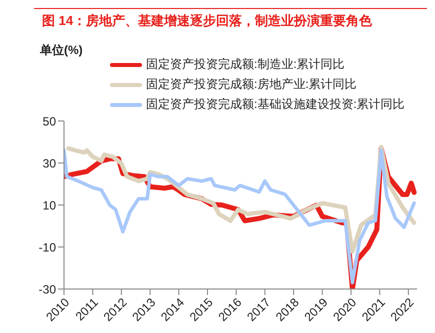 The height and width of the screenshot is (333, 435). Describe the element at coordinates (49, 163) in the screenshot. I see `y-tick-label: 30` at that location.